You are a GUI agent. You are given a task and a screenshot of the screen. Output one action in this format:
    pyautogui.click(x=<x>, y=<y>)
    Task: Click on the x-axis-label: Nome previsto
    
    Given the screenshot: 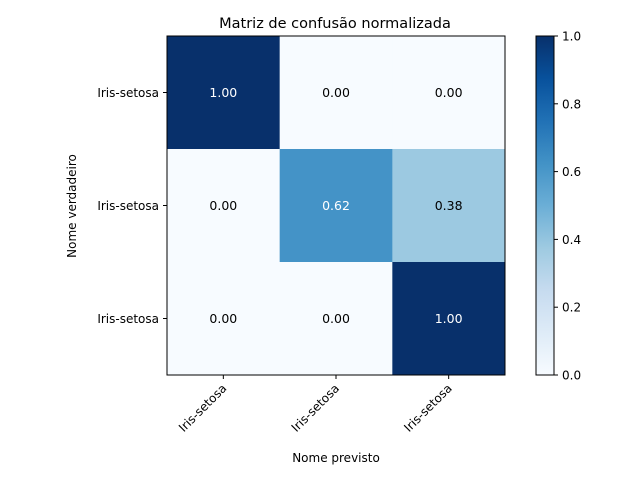 What is the action you would take?
    pyautogui.click(x=336, y=458)
    